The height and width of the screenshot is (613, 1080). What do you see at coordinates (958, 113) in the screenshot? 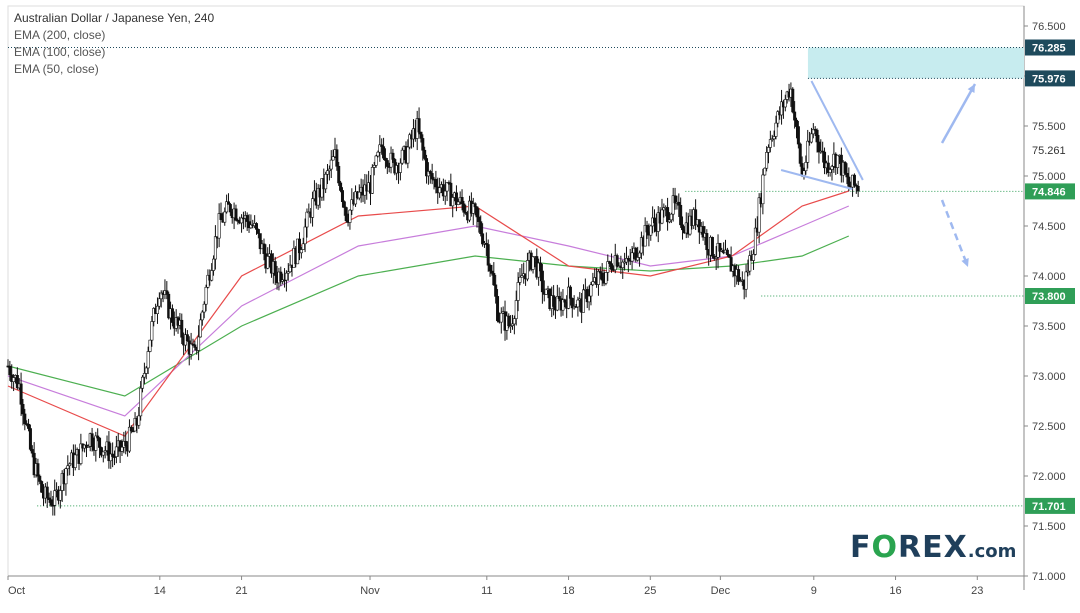
I see `bullish-arrow` at bounding box center [958, 113].